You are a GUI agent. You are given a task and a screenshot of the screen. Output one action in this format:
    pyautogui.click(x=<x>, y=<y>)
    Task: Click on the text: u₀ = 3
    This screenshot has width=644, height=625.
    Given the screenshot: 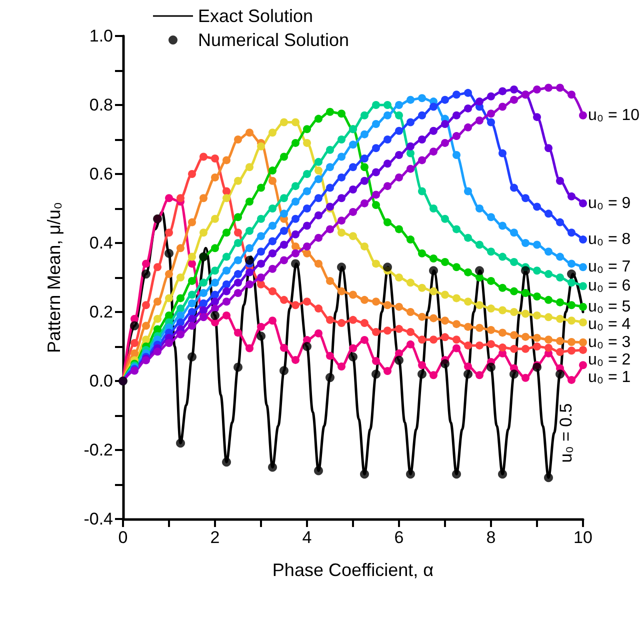 What is the action you would take?
    pyautogui.click(x=609, y=342)
    